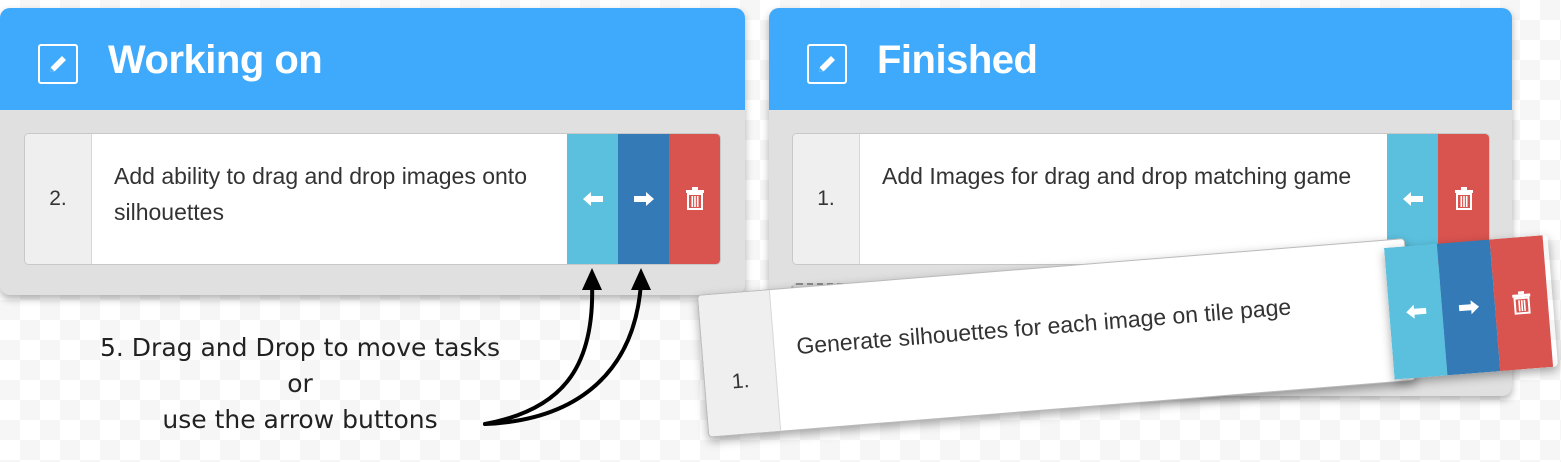 The height and width of the screenshot is (462, 1561). I want to click on instruction-line: use the arrow buttons, so click(300, 419).